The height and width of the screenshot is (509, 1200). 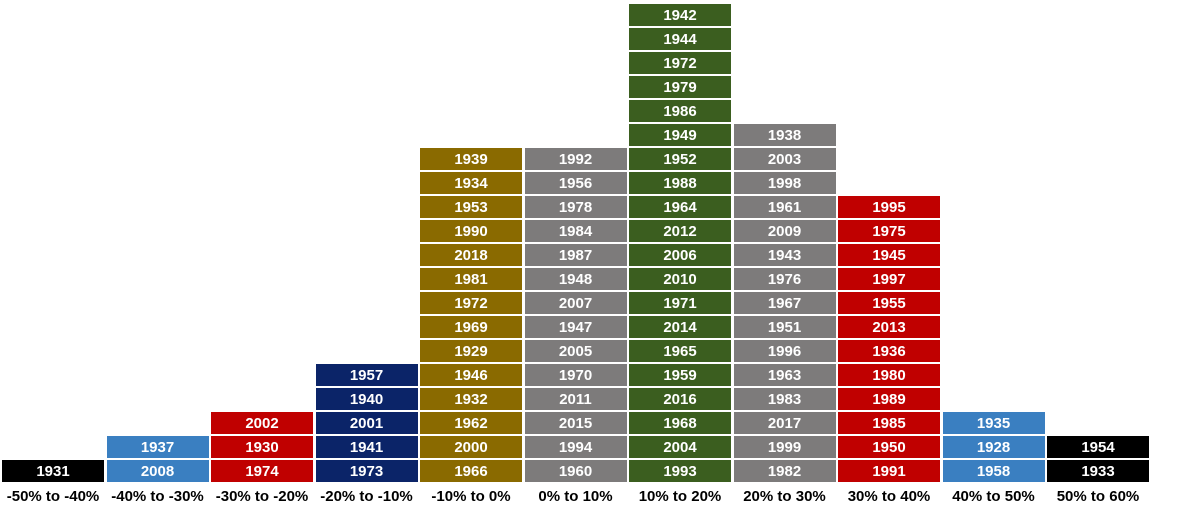 I want to click on year-block: 1985, so click(x=889, y=423).